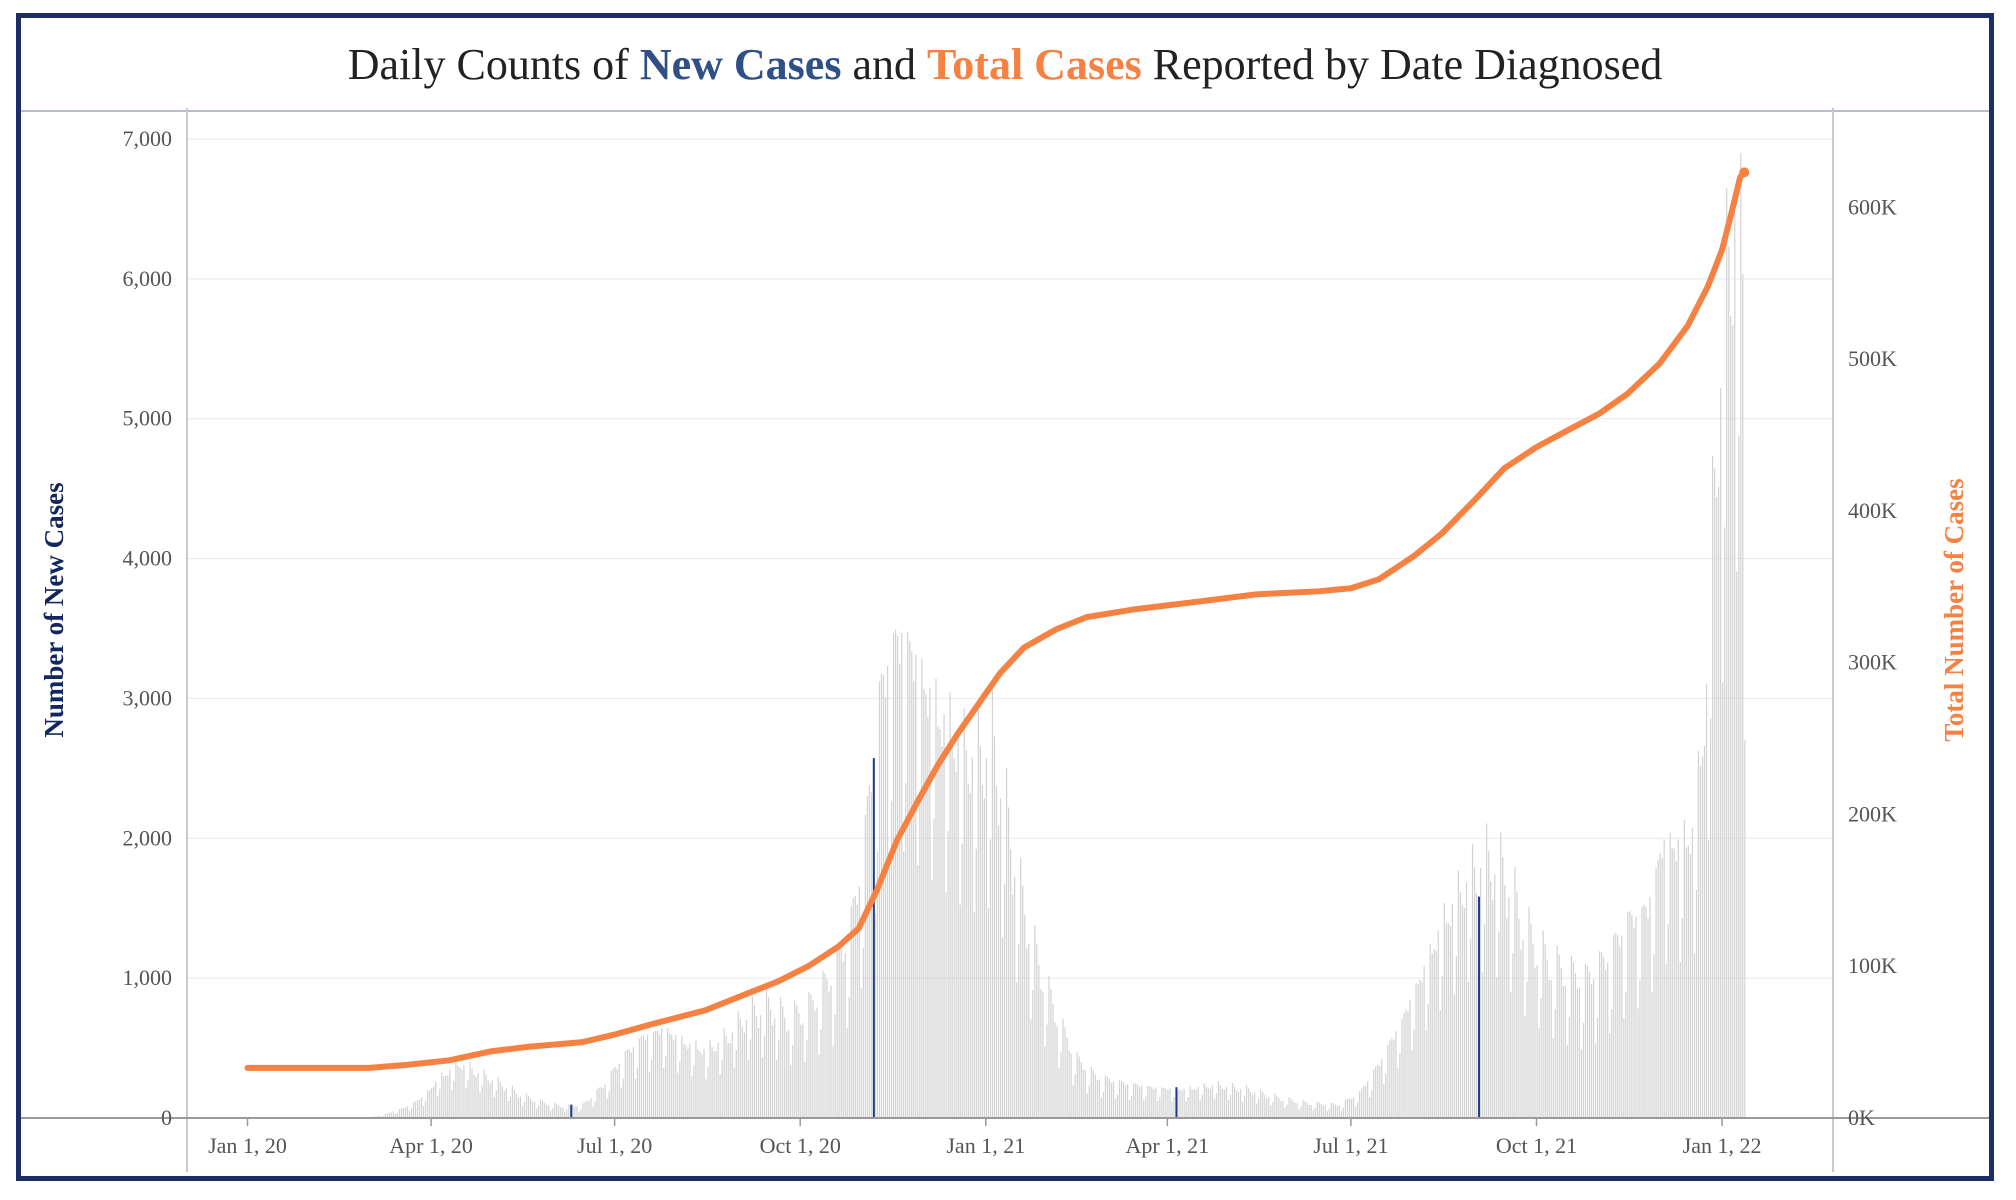 The width and height of the screenshot is (2016, 1200). Describe the element at coordinates (148, 977) in the screenshot. I see `y-tick-label: 1,000` at that location.